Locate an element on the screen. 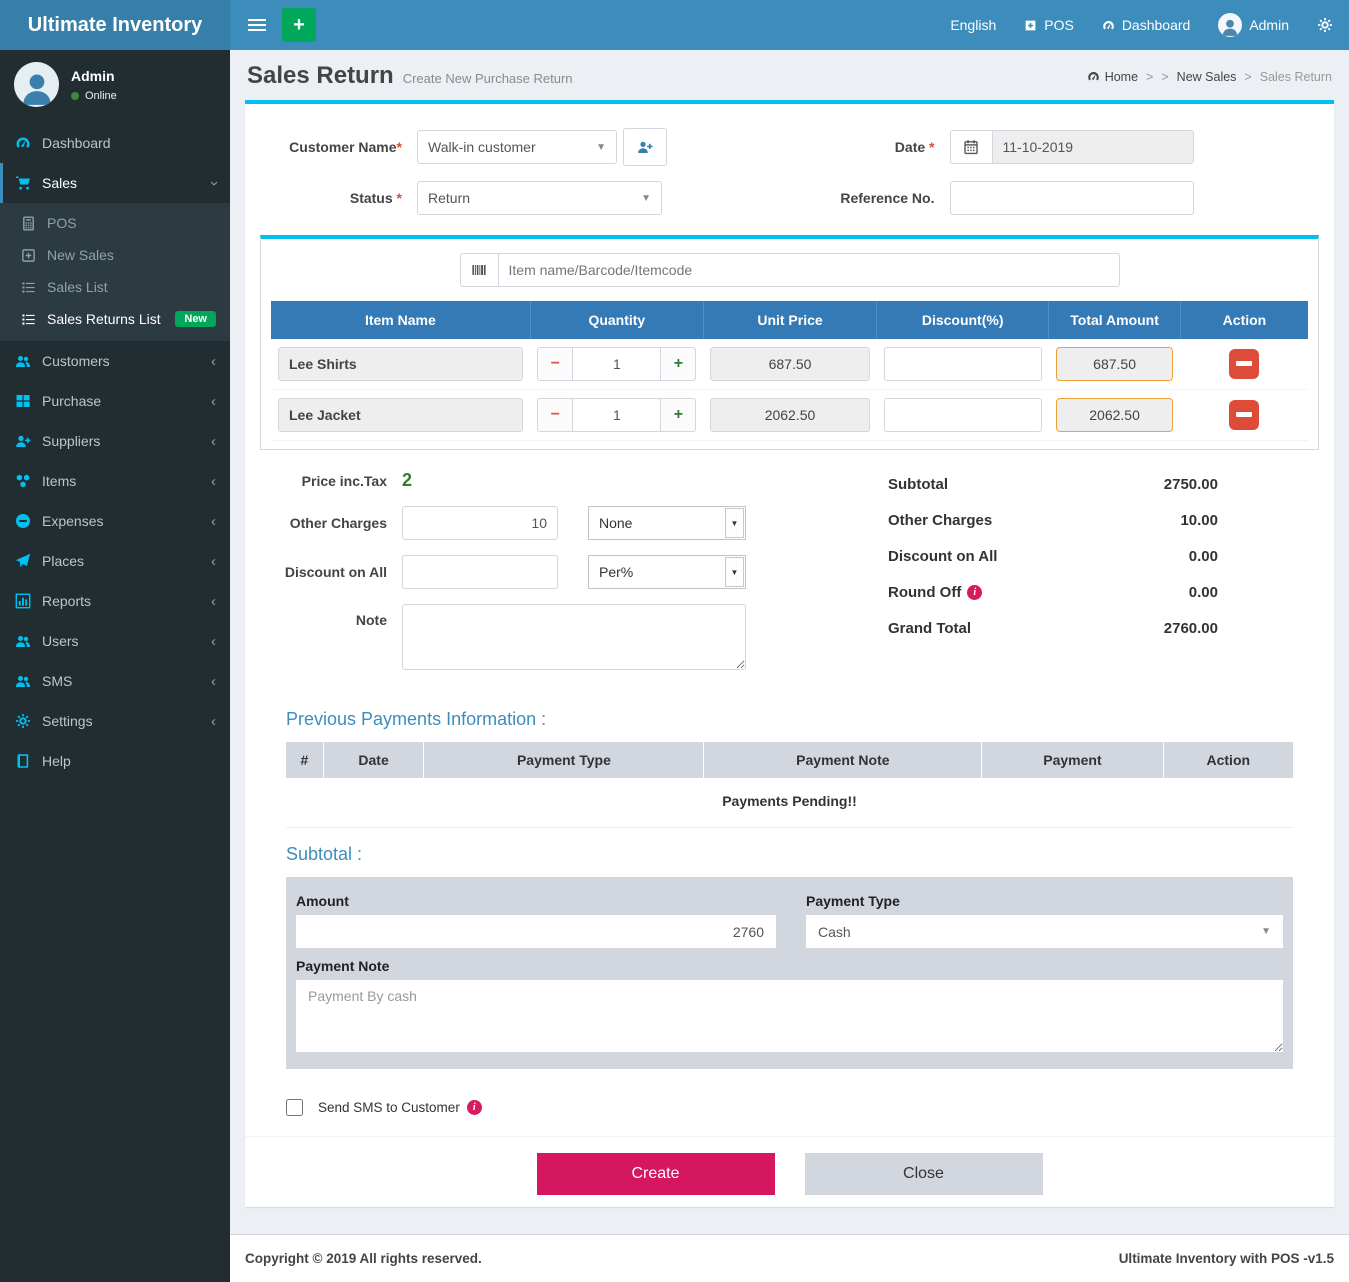 Image resolution: width=1349 pixels, height=1282 pixels. status-select: Return ▼ is located at coordinates (539, 198).